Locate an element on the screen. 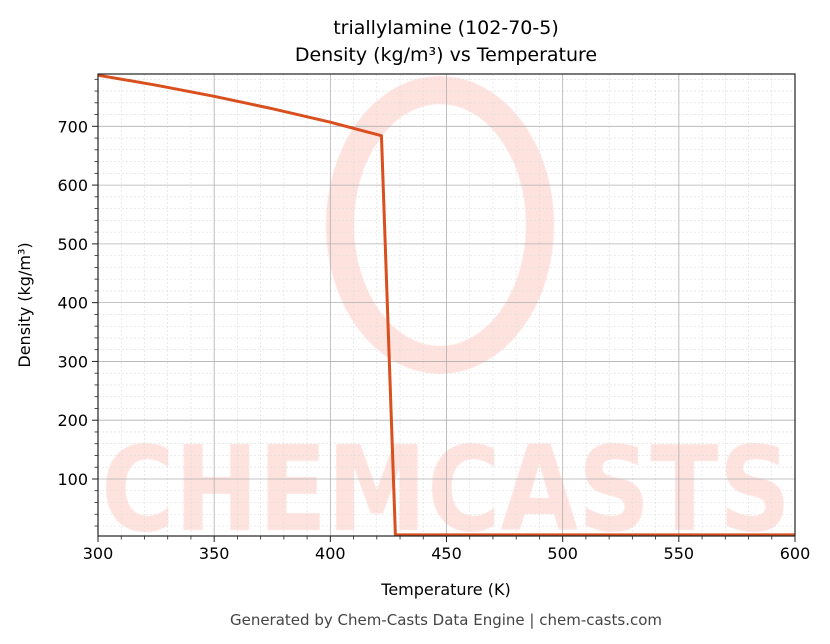 The image size is (830, 644). x-axis-label: Temperature (K) is located at coordinates (445, 589).